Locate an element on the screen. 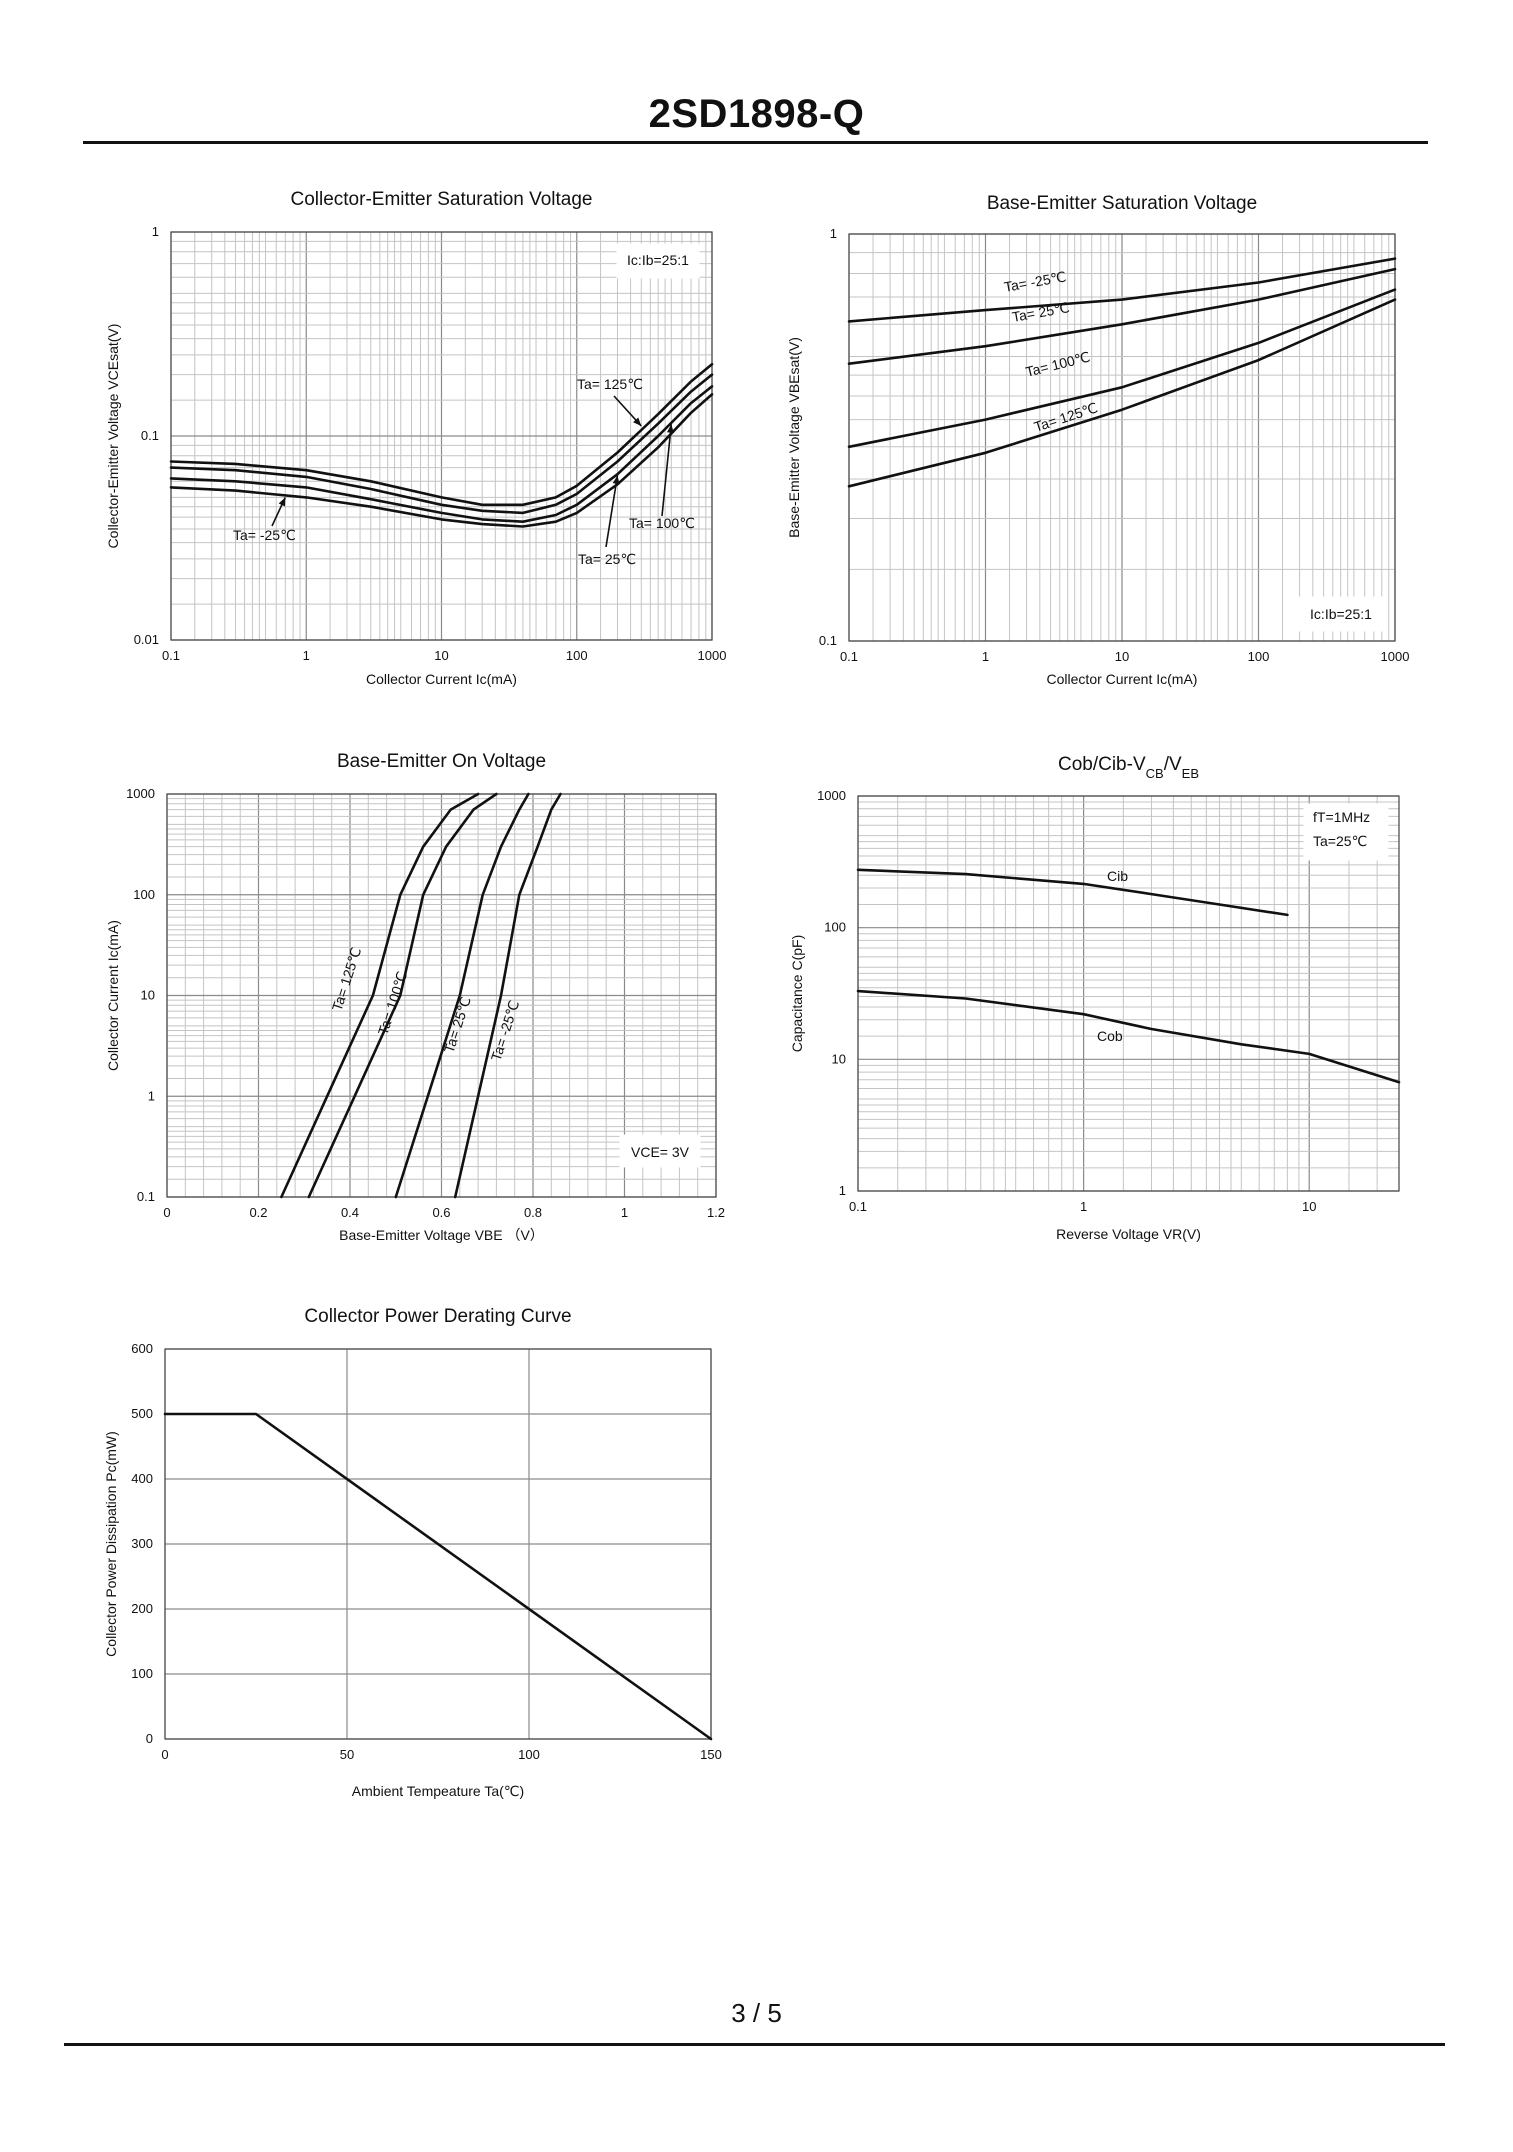 This screenshot has height=2152, width=1513. y-axis-label: Collector Power Dissipation Pc(mW) is located at coordinates (111, 1544).